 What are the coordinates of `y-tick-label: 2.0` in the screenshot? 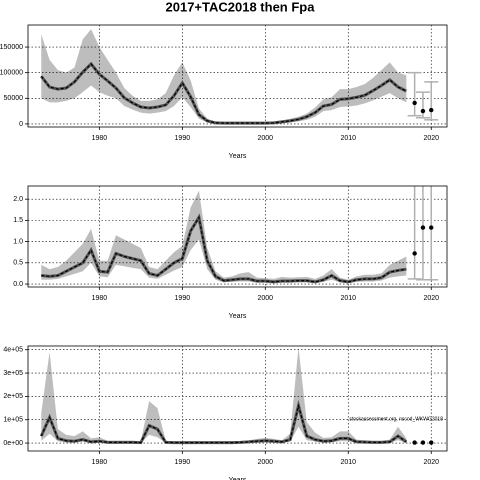 It's located at (18, 199).